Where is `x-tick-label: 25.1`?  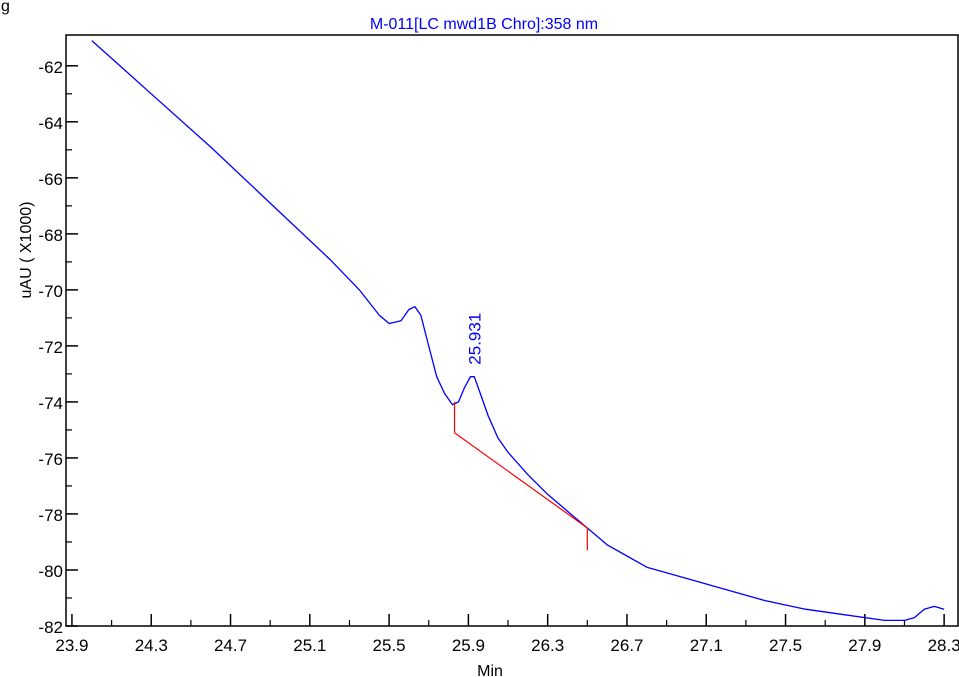
x-tick-label: 25.1 is located at coordinates (309, 645).